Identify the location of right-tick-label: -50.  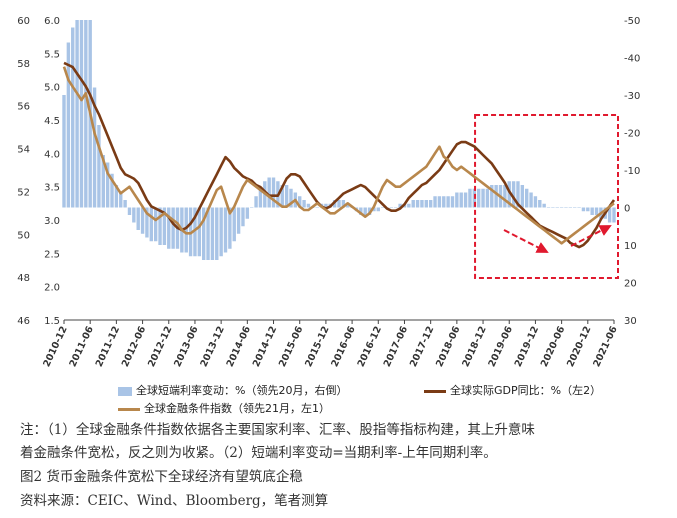
(632, 21).